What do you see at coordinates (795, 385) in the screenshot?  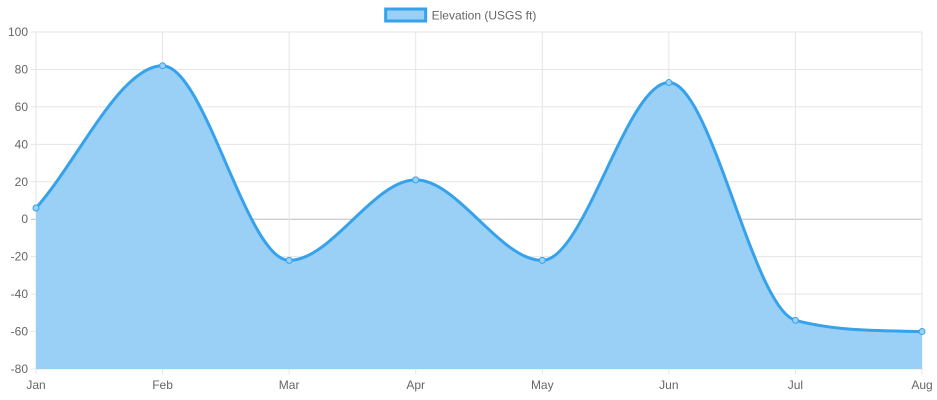 I see `x-tick-label: Jul` at bounding box center [795, 385].